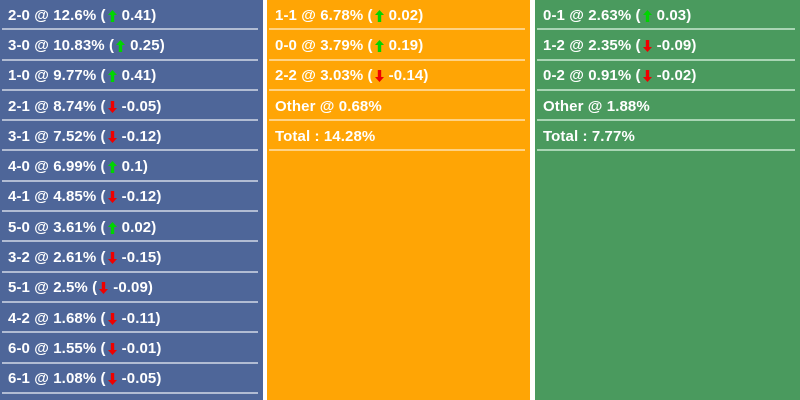  Describe the element at coordinates (52, 167) in the screenshot. I see `score-line-text: 4-0 @ 6.99%` at that location.